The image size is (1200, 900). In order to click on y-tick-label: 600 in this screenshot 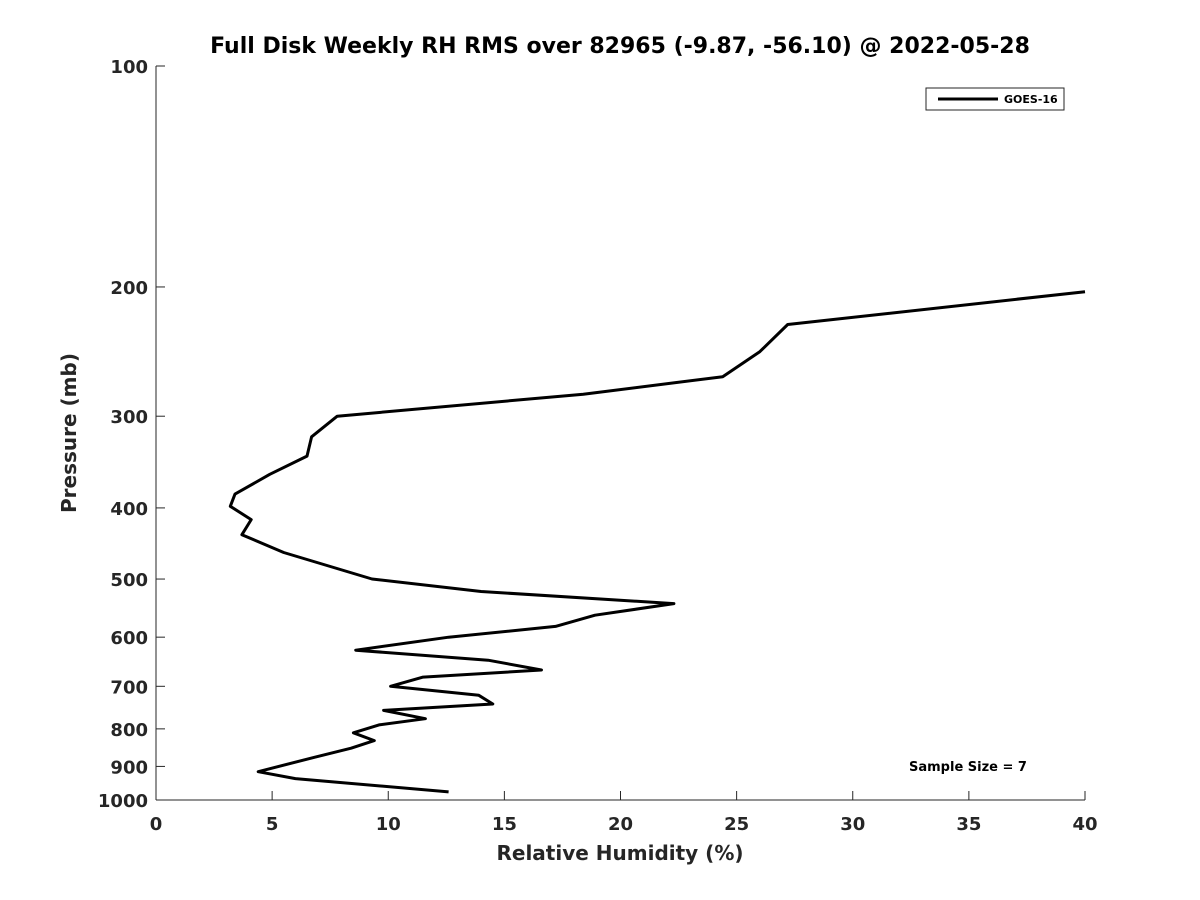, I will do `click(129, 638)`.